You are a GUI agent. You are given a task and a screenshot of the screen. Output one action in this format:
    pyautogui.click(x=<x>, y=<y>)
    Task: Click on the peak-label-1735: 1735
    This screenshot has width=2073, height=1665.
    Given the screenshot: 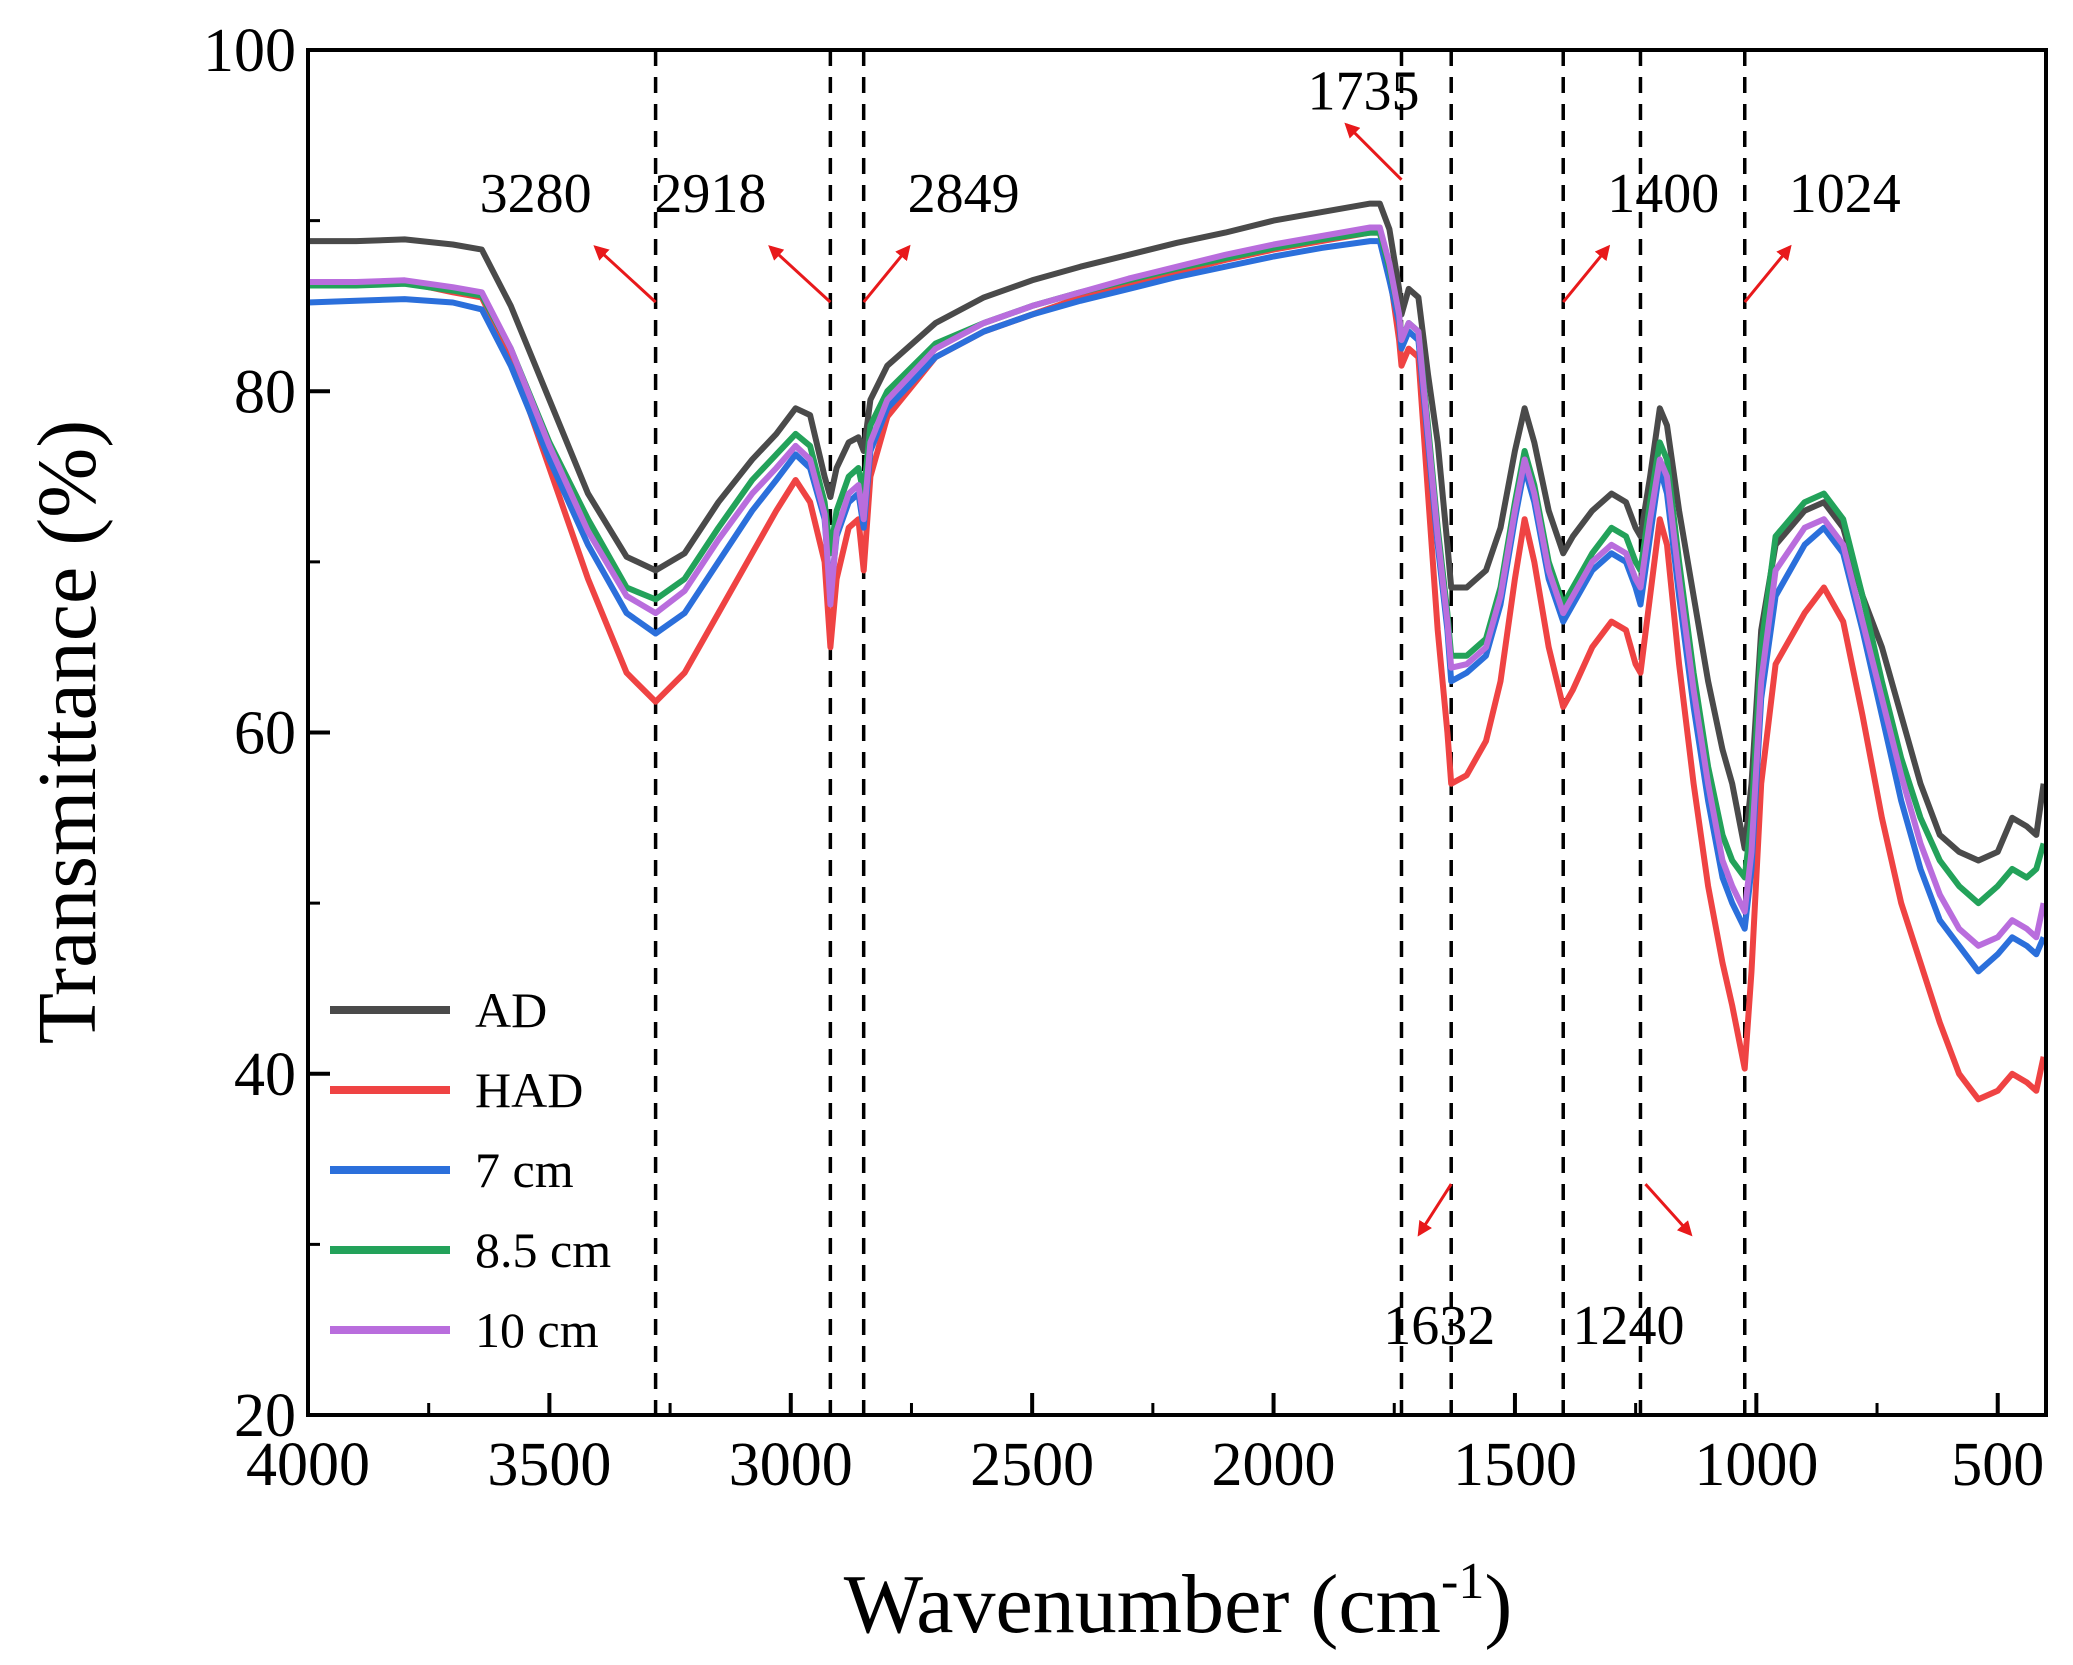 What is the action you would take?
    pyautogui.click(x=1363, y=92)
    